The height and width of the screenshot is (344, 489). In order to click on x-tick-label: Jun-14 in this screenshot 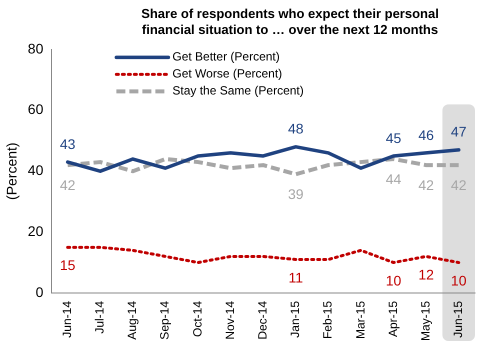, I will do `click(67, 319)`.